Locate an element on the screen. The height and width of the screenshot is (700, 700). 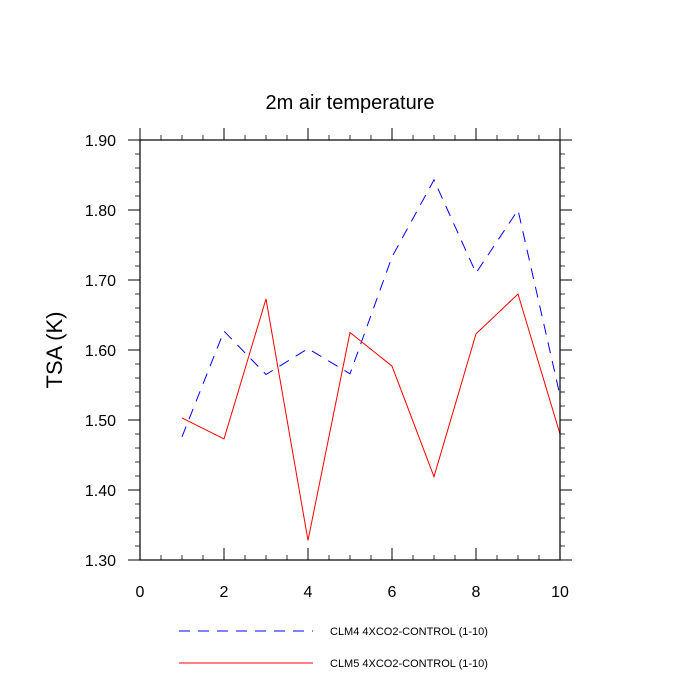
legend-label: CLM5 4XCO2-CONTROL (1-10) is located at coordinates (409, 664).